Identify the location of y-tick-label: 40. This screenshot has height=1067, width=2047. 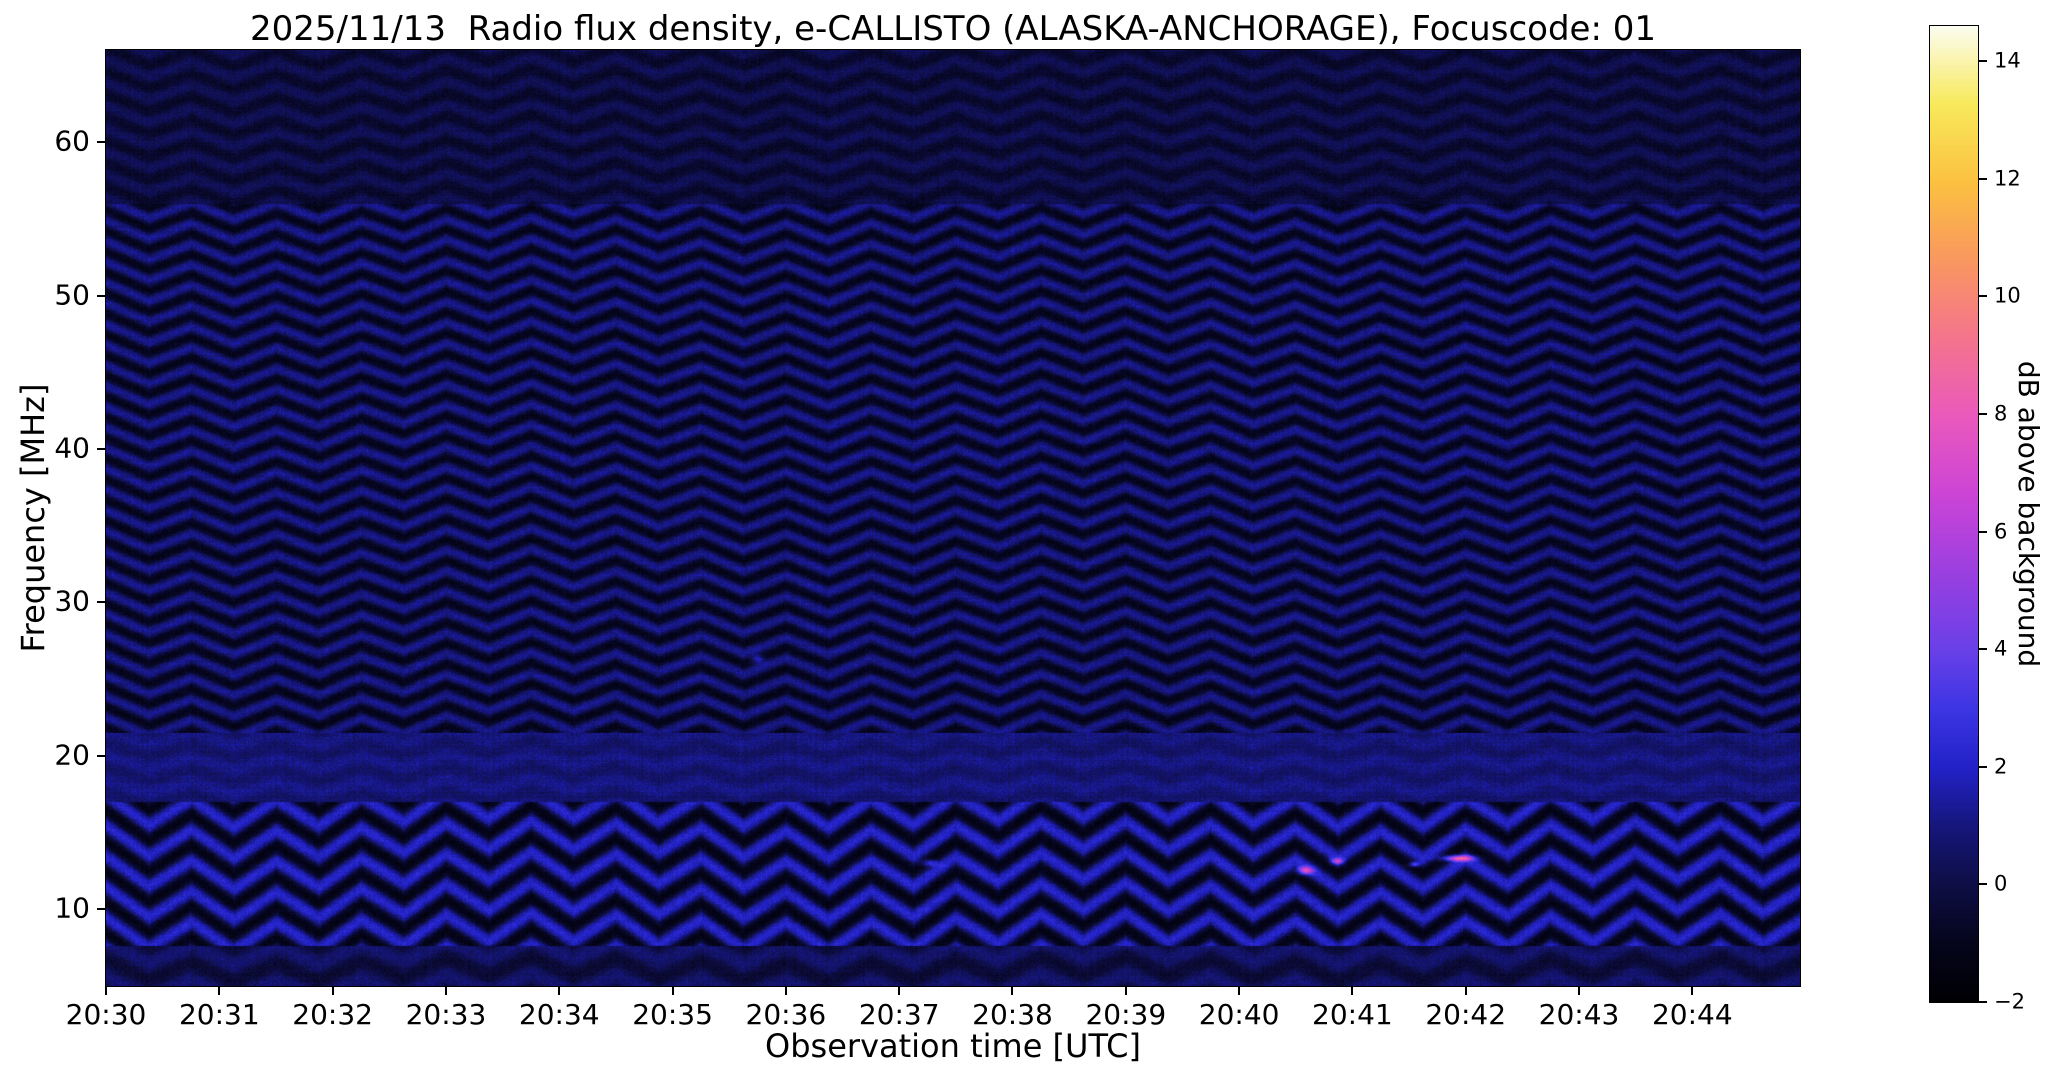
(72, 448).